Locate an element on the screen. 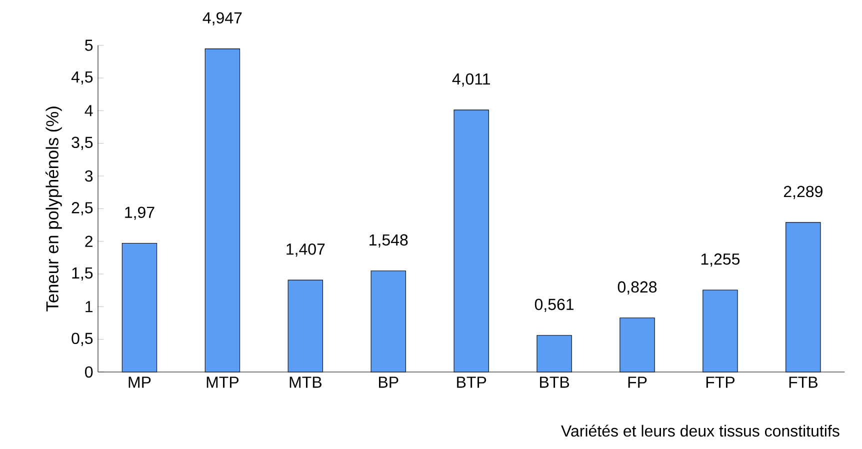 This screenshot has height=449, width=862. x-tick-label: MTP is located at coordinates (222, 382).